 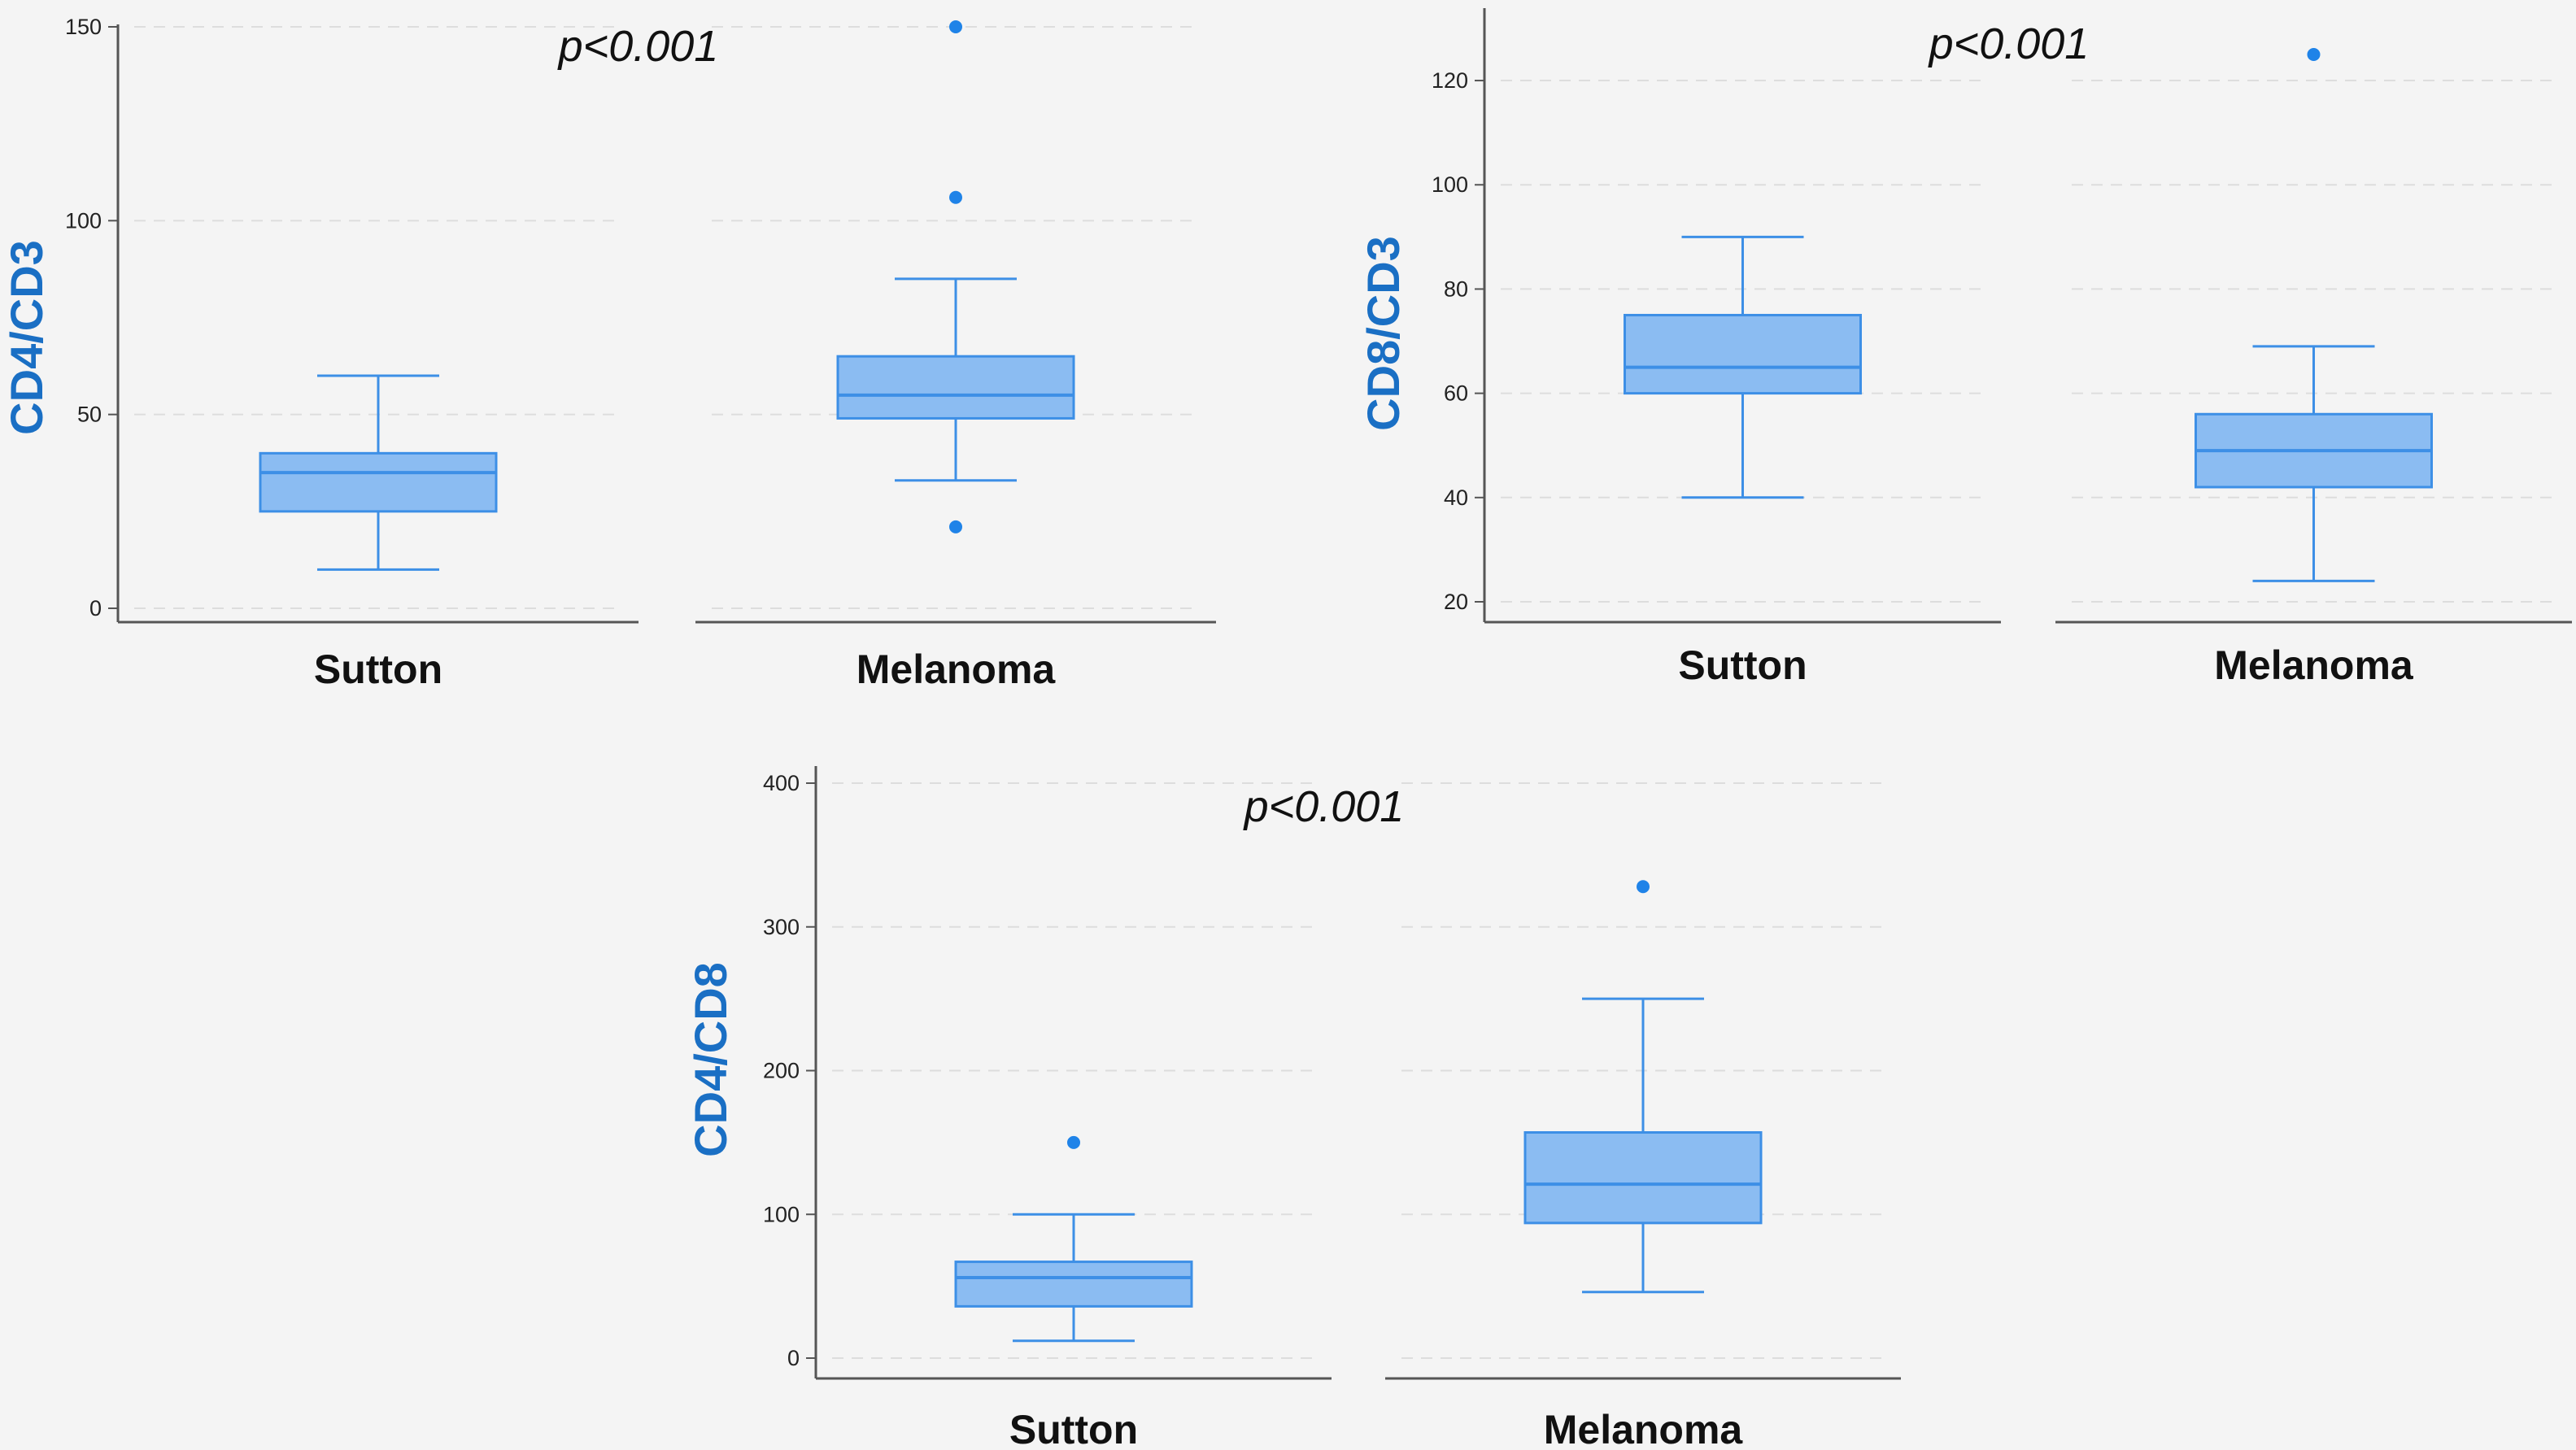 I want to click on y-tick-label: 50, so click(x=89, y=415).